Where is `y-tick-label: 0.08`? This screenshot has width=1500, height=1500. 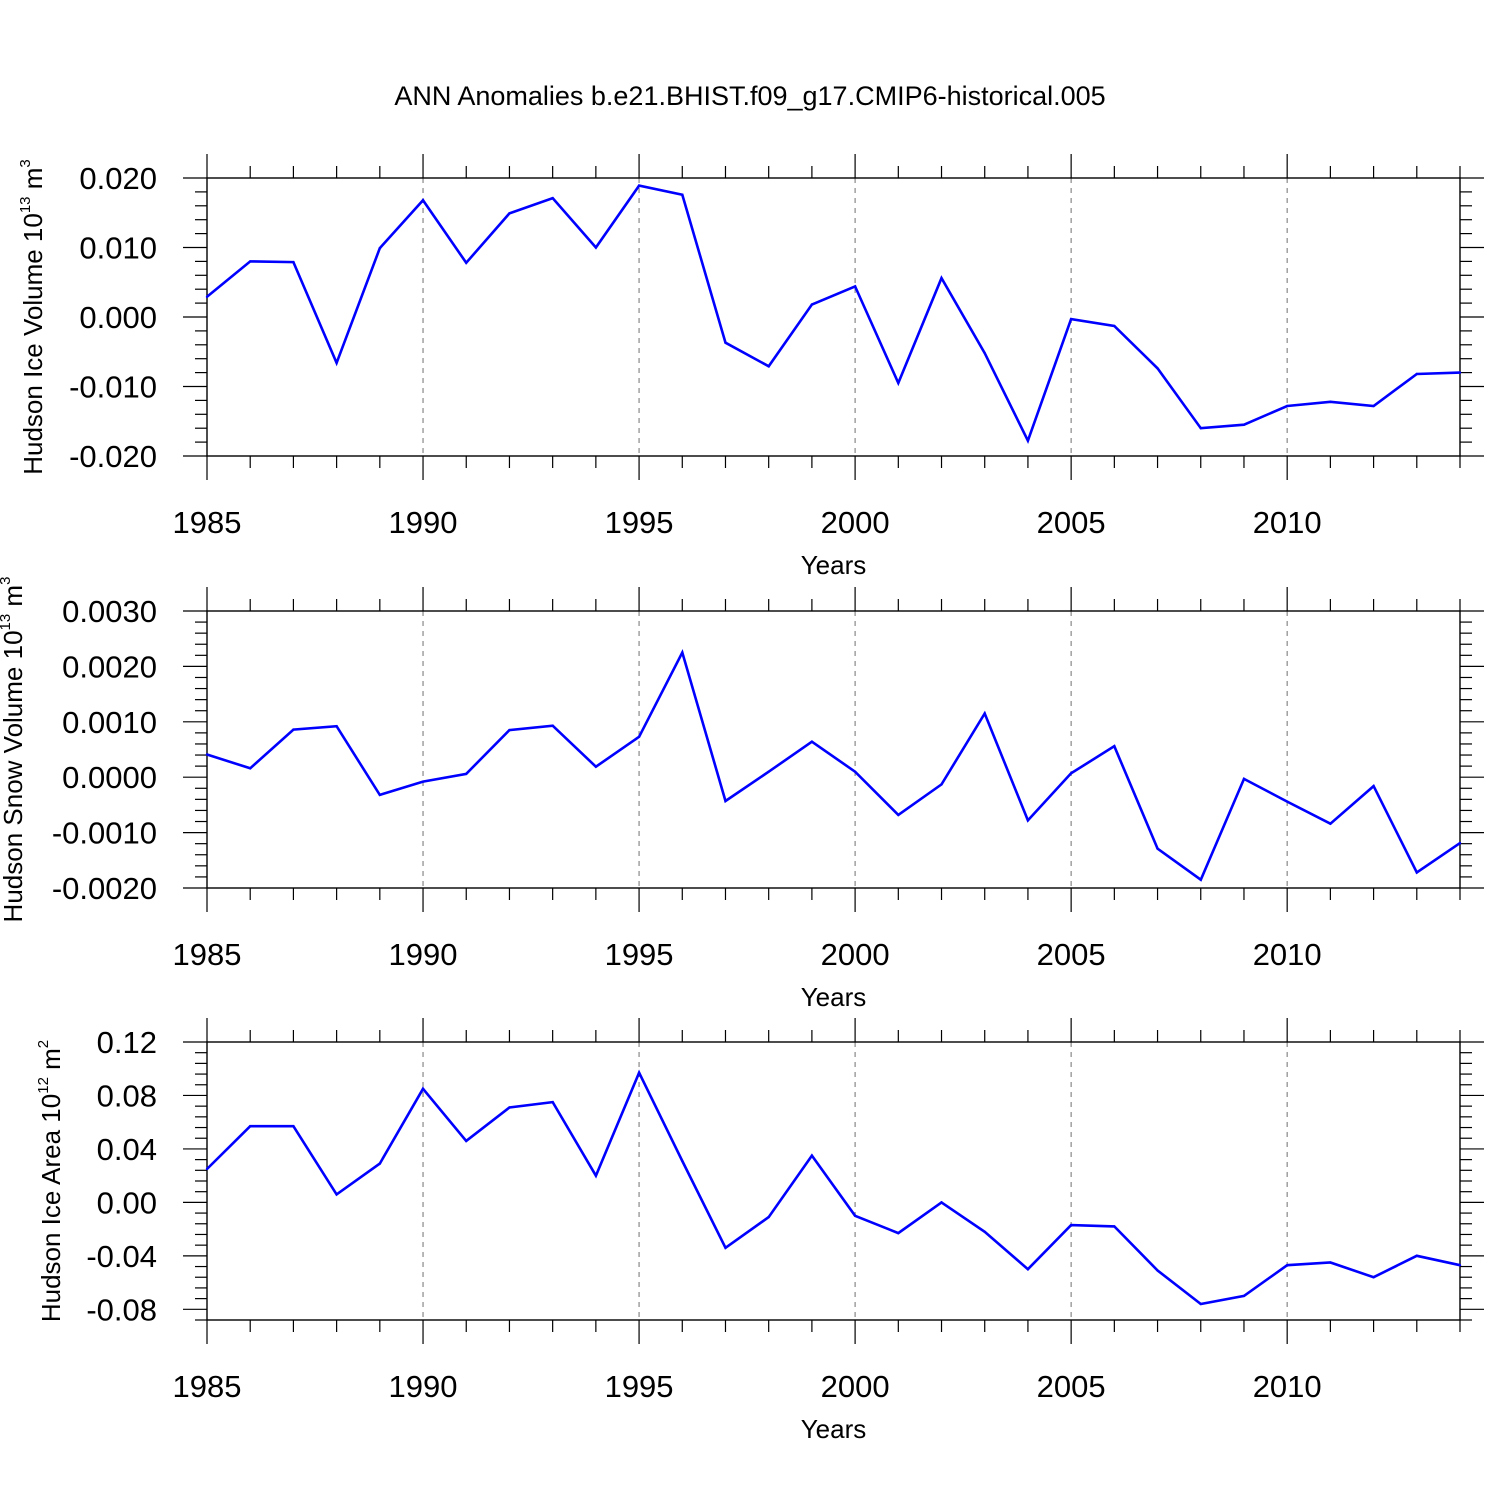 y-tick-label: 0.08 is located at coordinates (127, 1095).